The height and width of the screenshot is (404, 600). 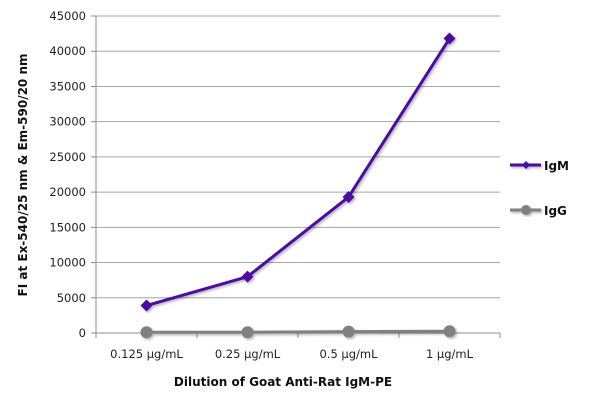 I want to click on legend-circle-icon, so click(x=526, y=210).